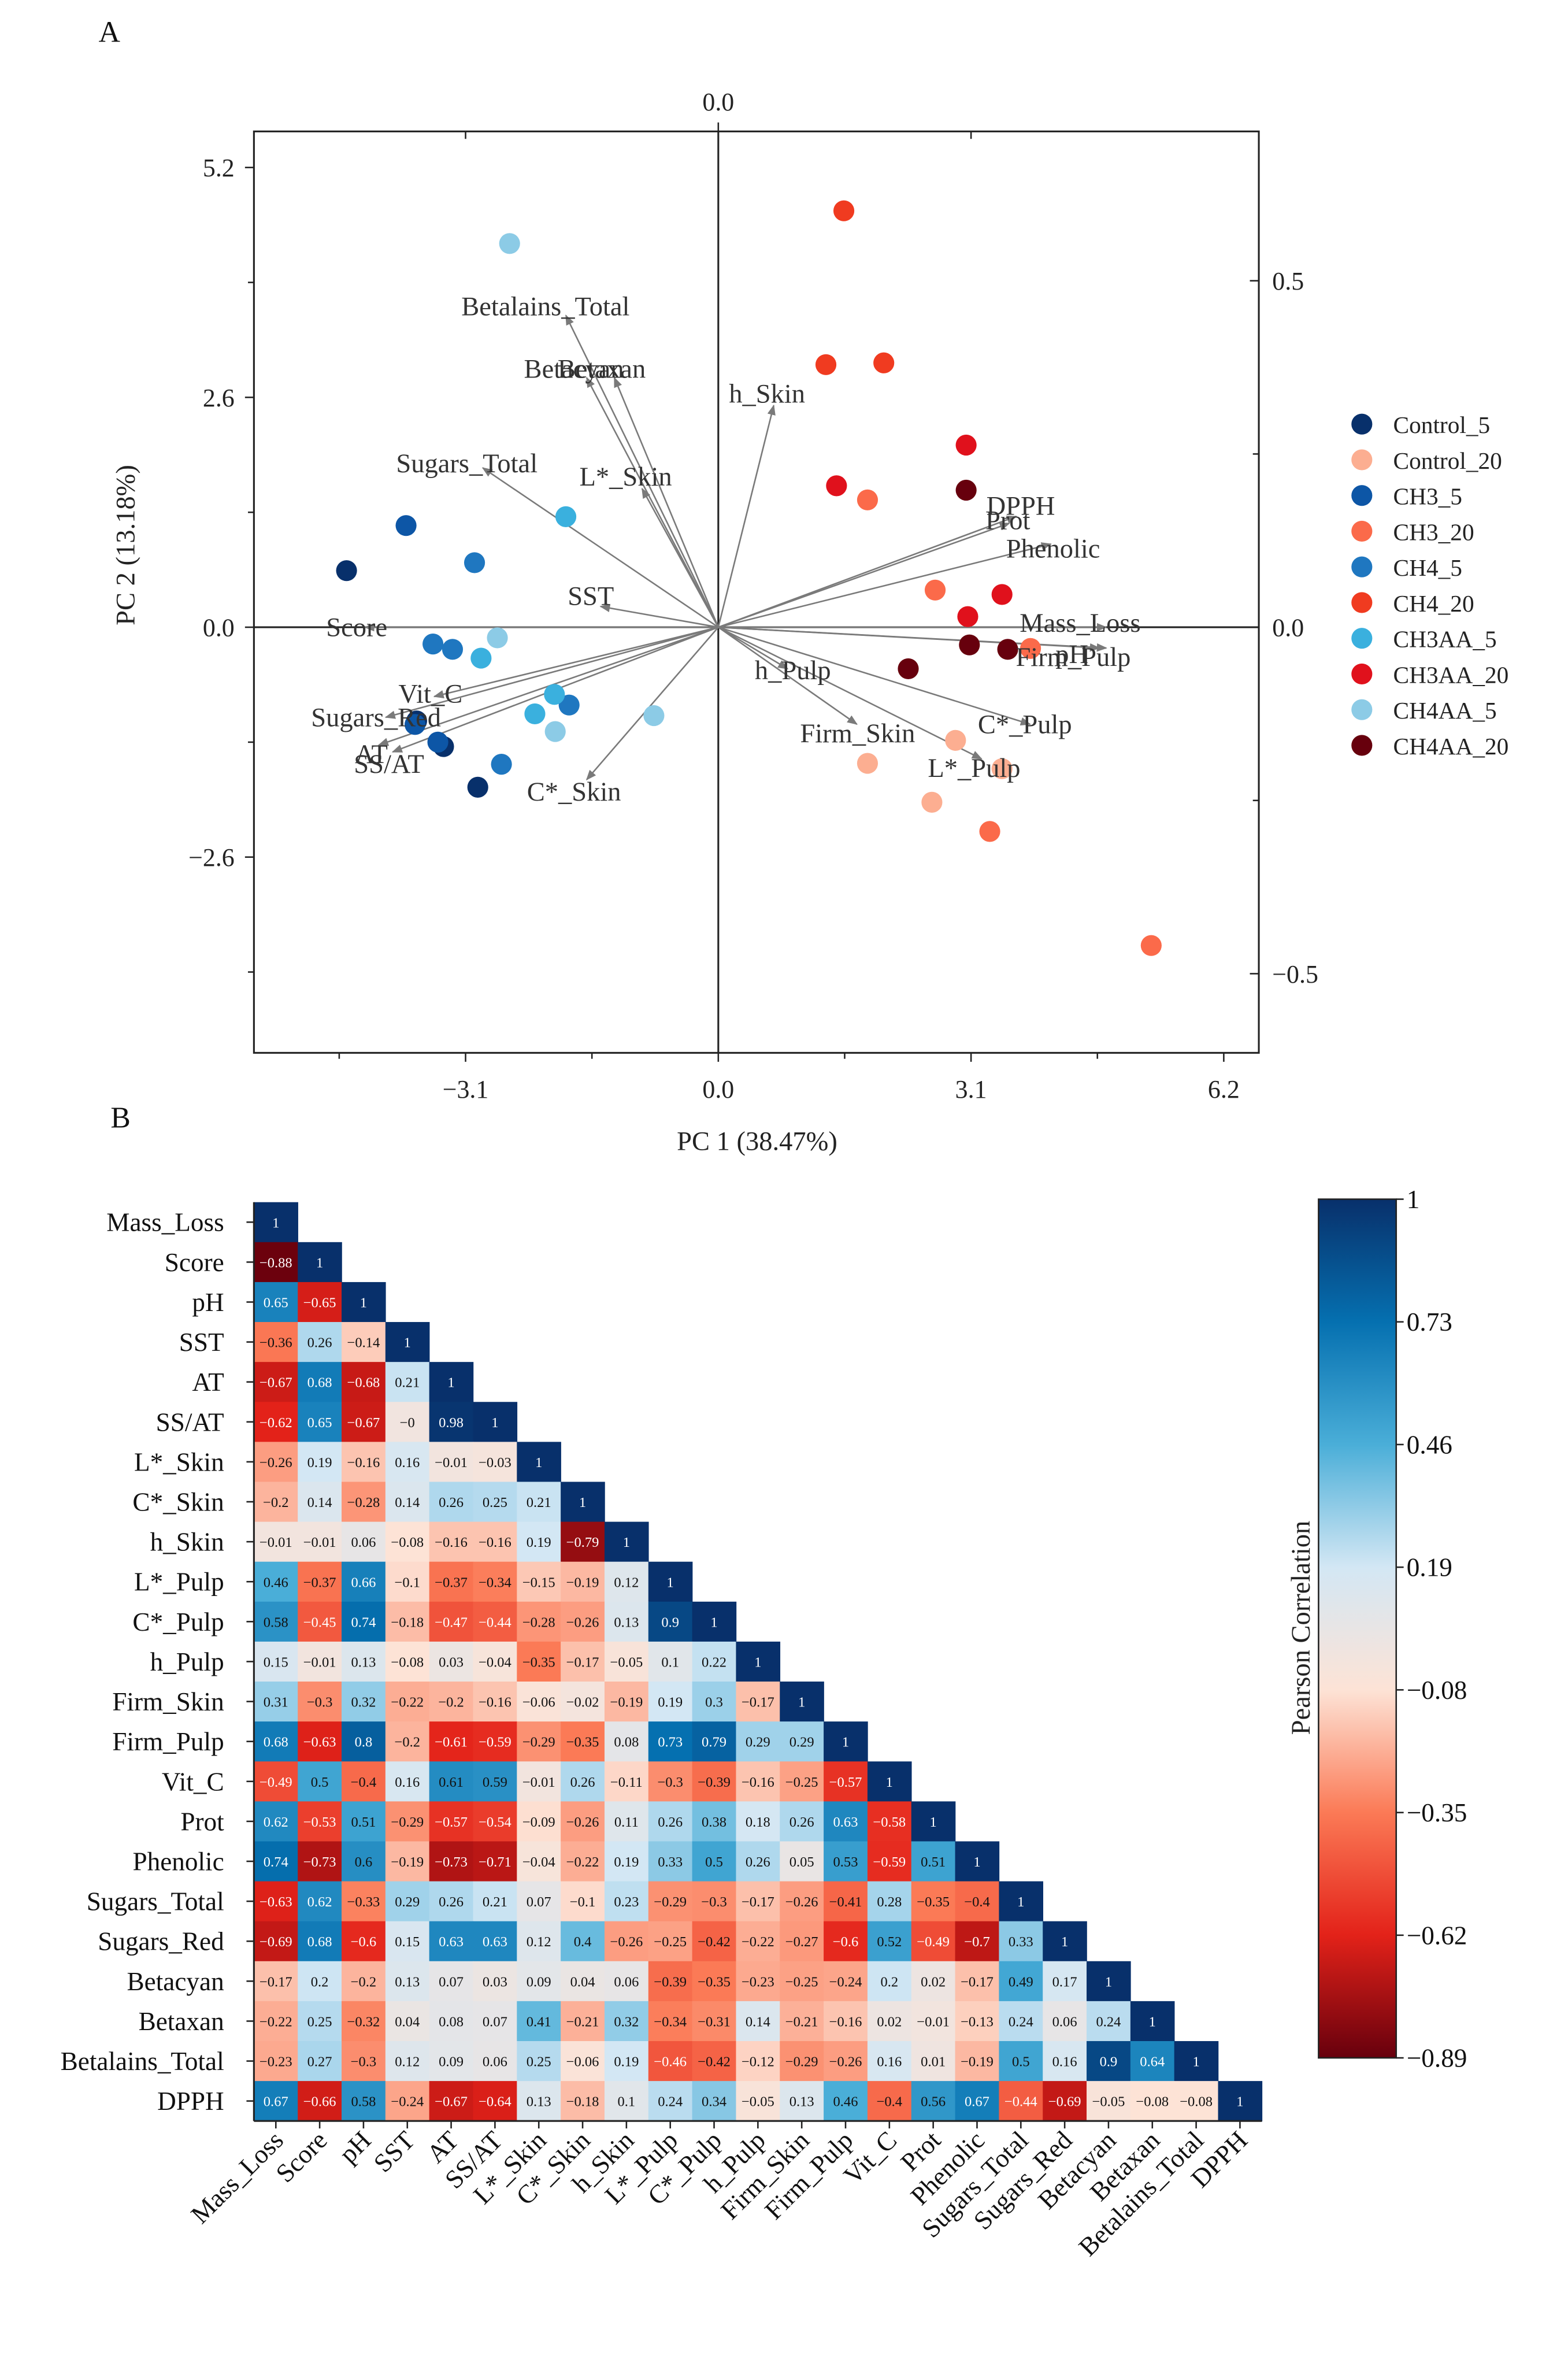  I want to click on cell-value: 0.46, so click(846, 2102).